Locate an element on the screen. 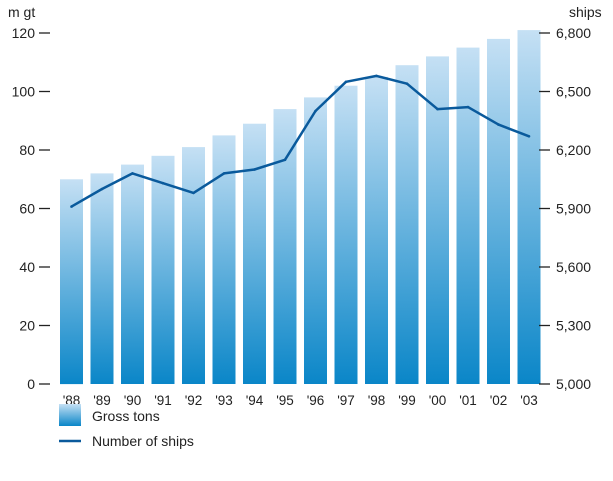 This screenshot has width=613, height=481. right-y-axis: 5,000 5,300 5,600 5,900 6,200 6,500 6,800 is located at coordinates (565, 208).